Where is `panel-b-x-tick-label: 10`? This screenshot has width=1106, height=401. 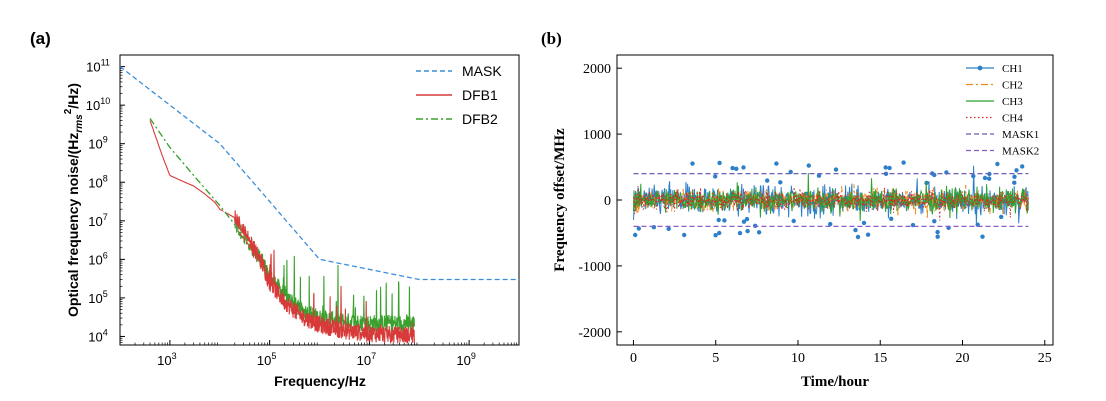 panel-b-x-tick-label: 10 is located at coordinates (798, 358).